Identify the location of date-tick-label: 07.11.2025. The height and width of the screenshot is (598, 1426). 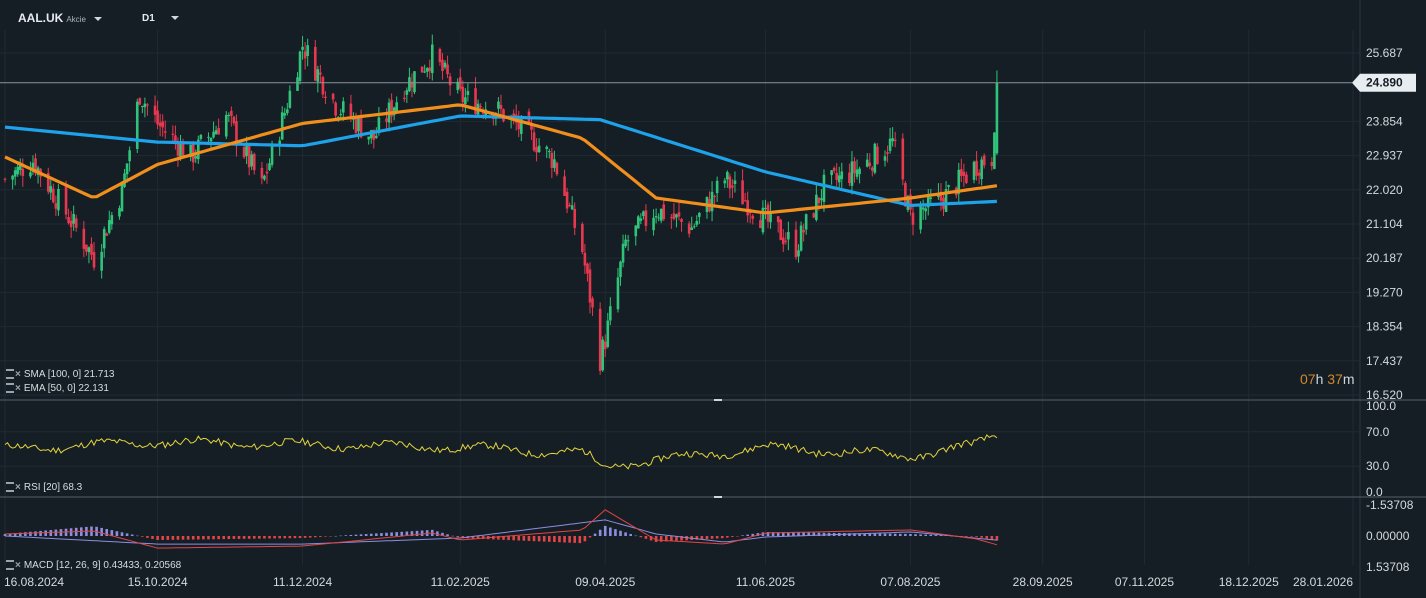
(1144, 582).